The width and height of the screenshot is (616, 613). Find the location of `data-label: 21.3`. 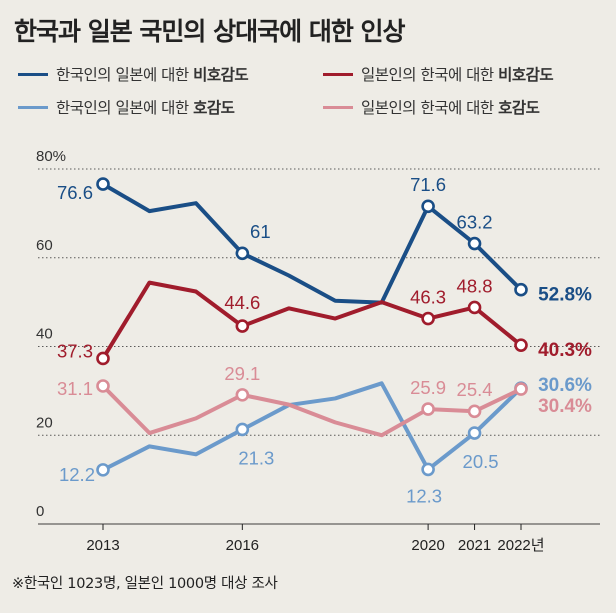

data-label: 21.3 is located at coordinates (256, 457).